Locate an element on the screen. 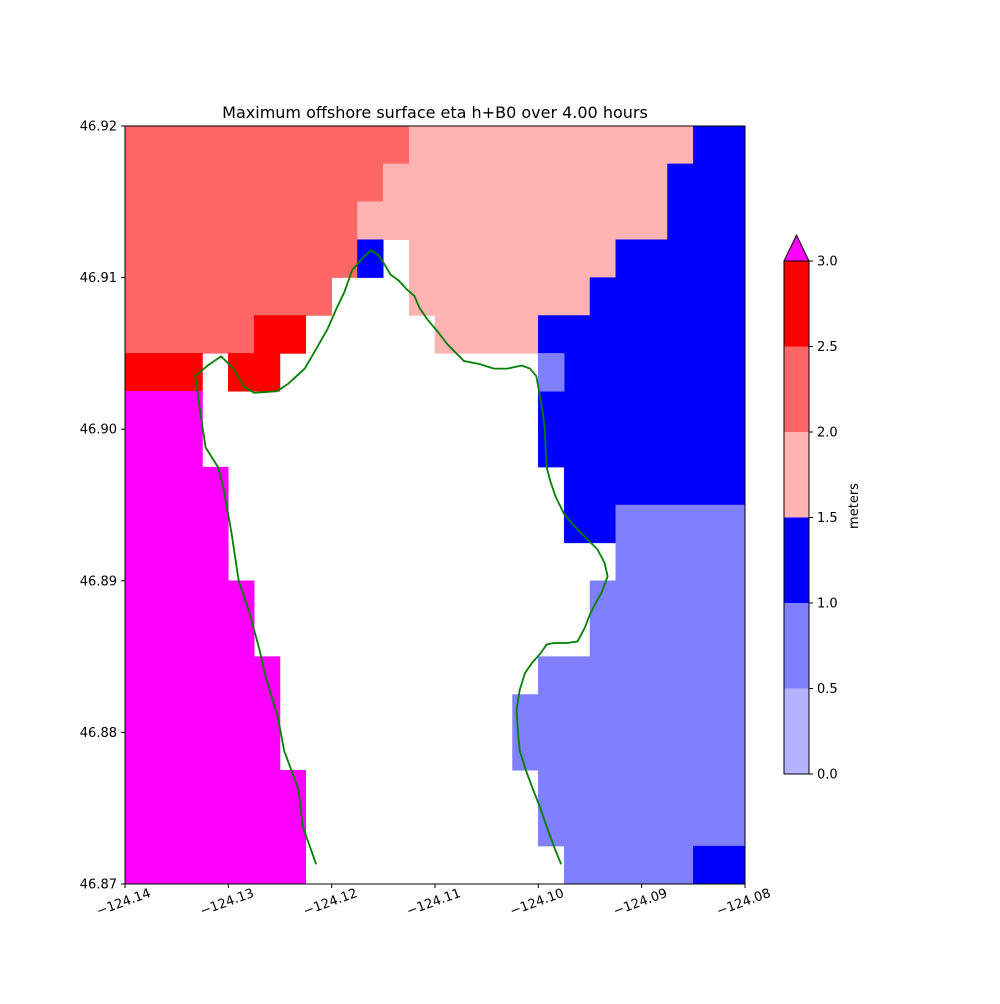 This screenshot has width=1000, height=1004. x-tick-label: −124.08 is located at coordinates (744, 902).